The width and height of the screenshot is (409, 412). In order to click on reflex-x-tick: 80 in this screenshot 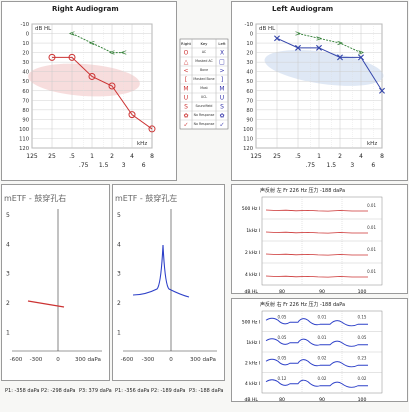, I will do `click(282, 291)`.